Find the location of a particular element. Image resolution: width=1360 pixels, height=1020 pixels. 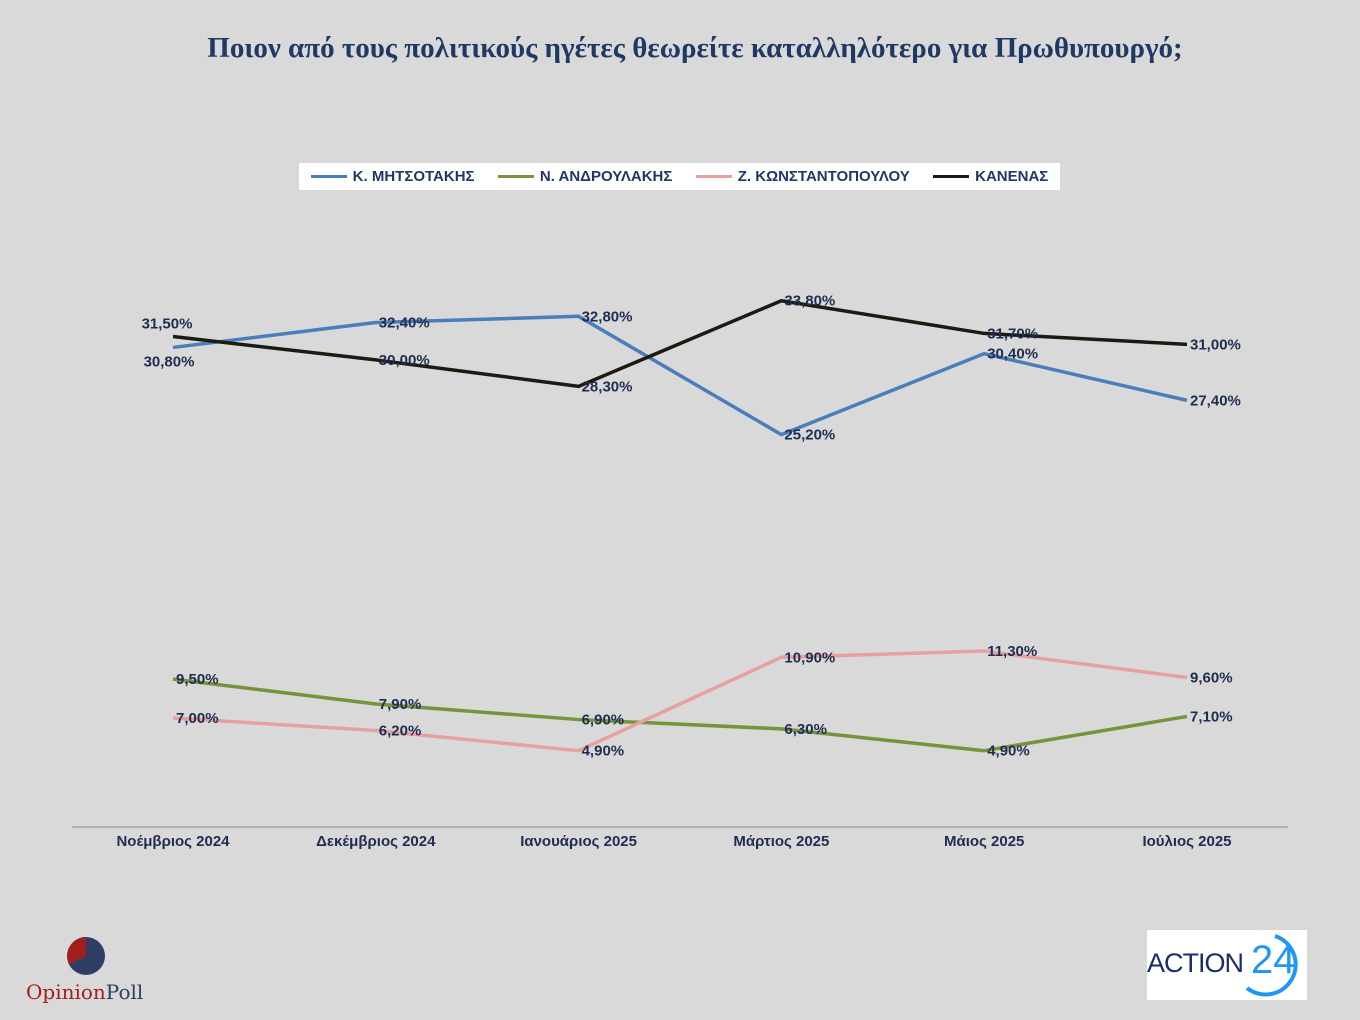

data-label: 9,60% is located at coordinates (1211, 678).